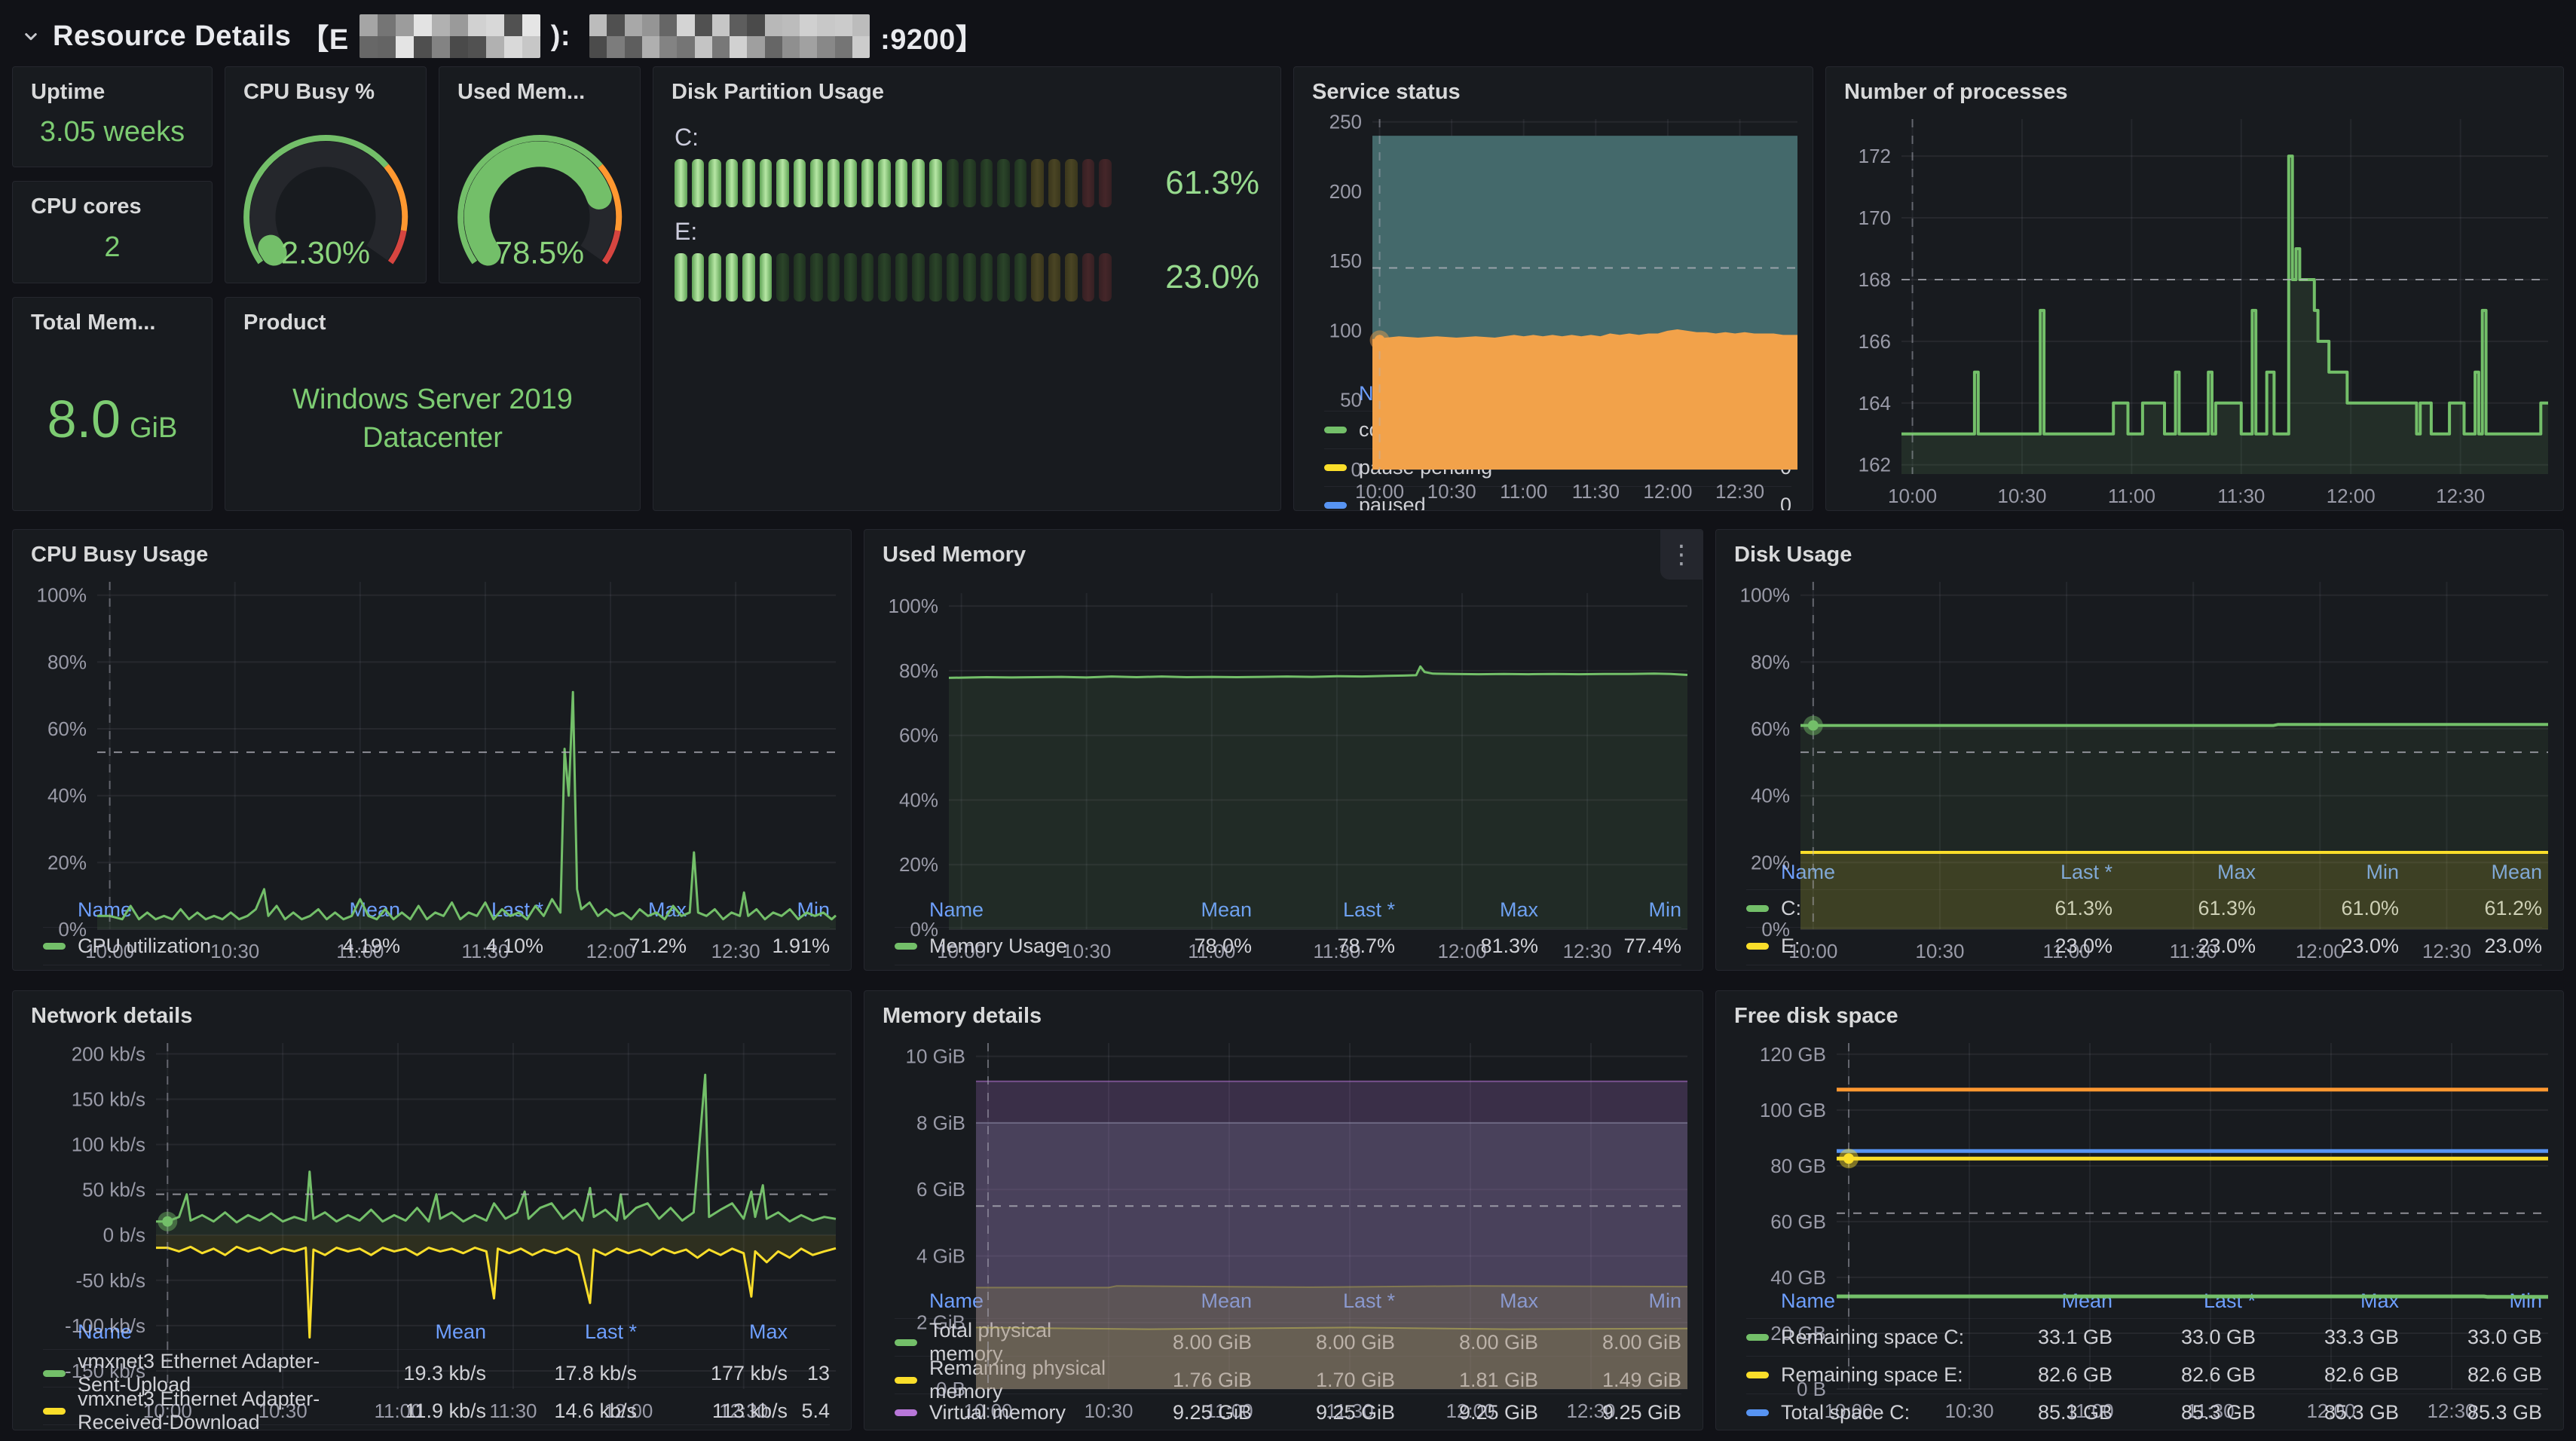  I want to click on legend-series-name: vmxnet3 Ethernet Adapter-Sent-Upload, so click(189, 1373).